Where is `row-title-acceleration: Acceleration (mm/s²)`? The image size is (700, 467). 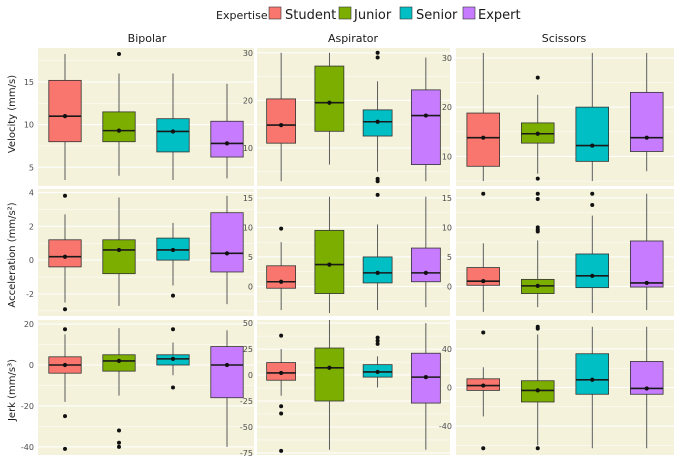 row-title-acceleration: Acceleration (mm/s²) is located at coordinates (12, 254).